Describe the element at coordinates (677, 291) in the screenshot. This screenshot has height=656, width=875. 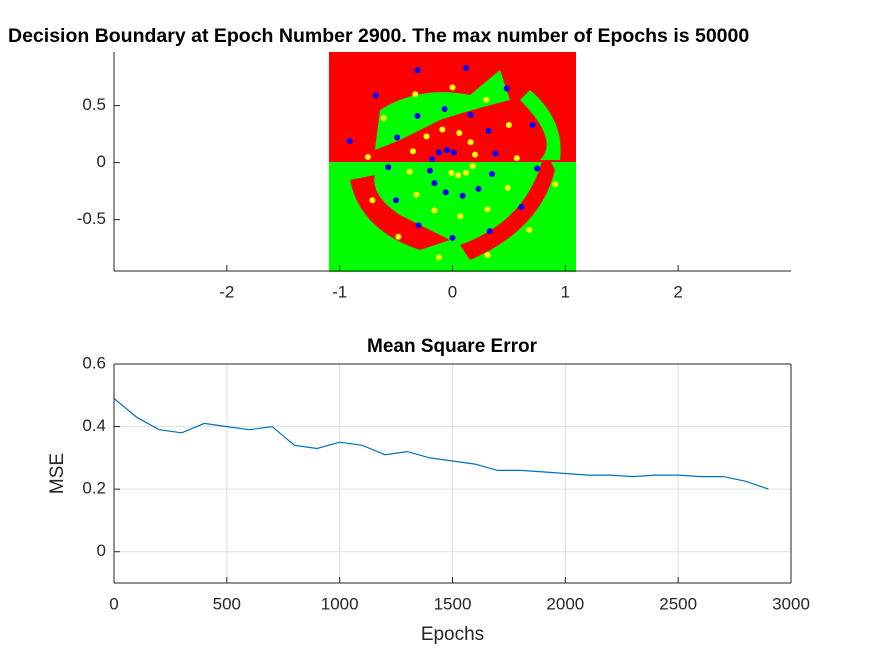
I see `x-tick-label: 2` at that location.